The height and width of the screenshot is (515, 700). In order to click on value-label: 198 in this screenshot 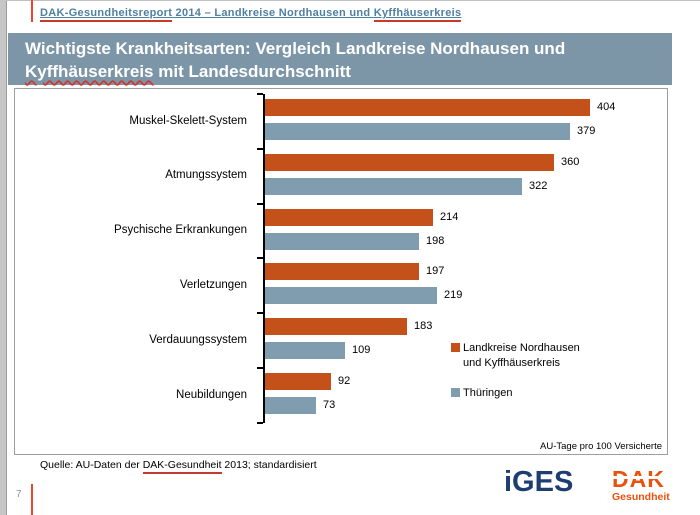, I will do `click(435, 240)`.